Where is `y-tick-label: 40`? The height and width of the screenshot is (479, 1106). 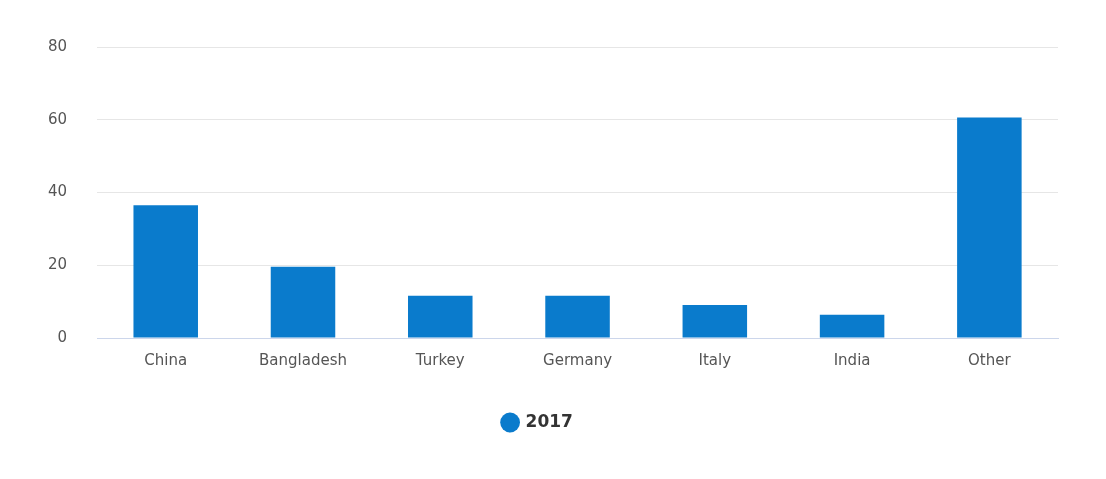 y-tick-label: 40 is located at coordinates (57, 191).